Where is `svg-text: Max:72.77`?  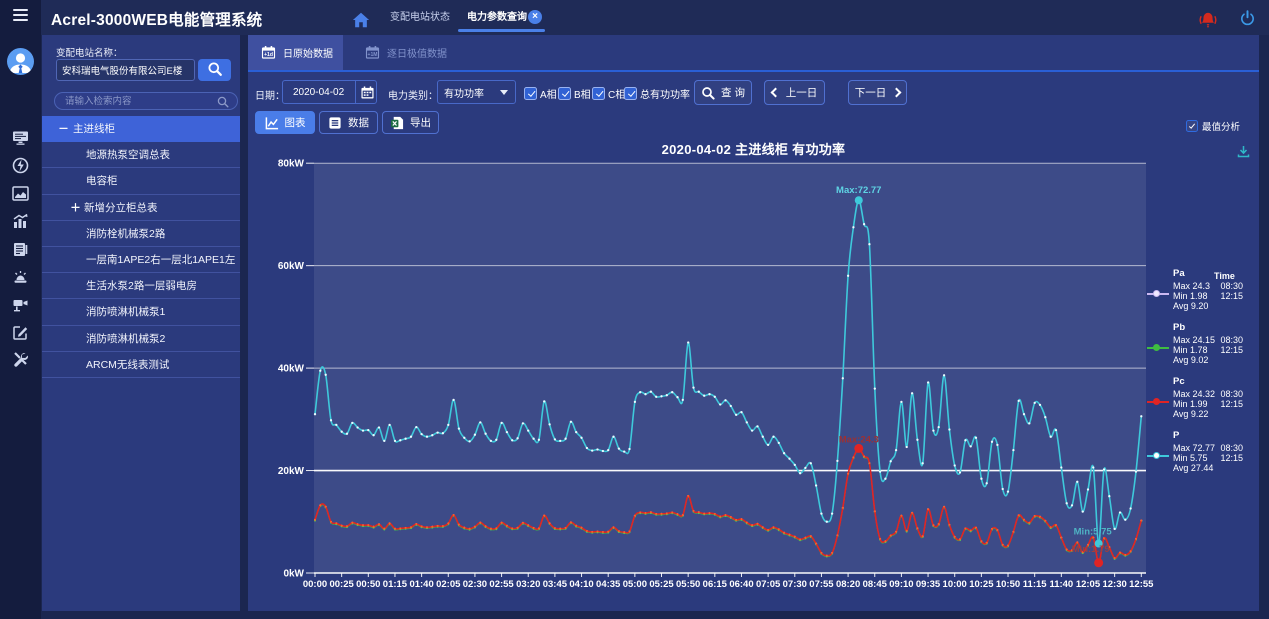 svg-text: Max:72.77 is located at coordinates (858, 190).